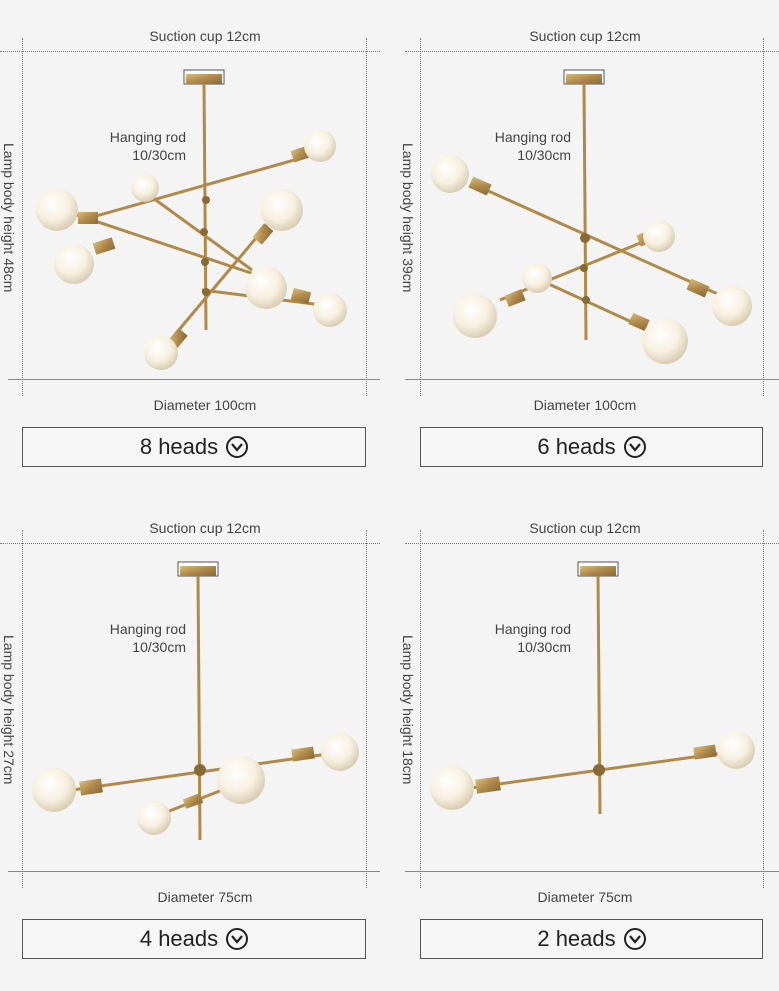 The image size is (779, 991). What do you see at coordinates (592, 688) in the screenshot?
I see `chandelier-2-heads-image` at bounding box center [592, 688].